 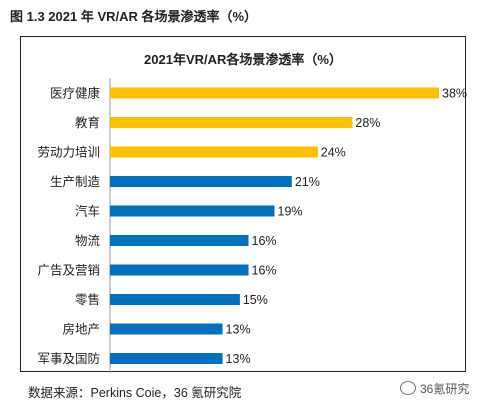 I want to click on category-label: 零售, so click(x=87, y=299).